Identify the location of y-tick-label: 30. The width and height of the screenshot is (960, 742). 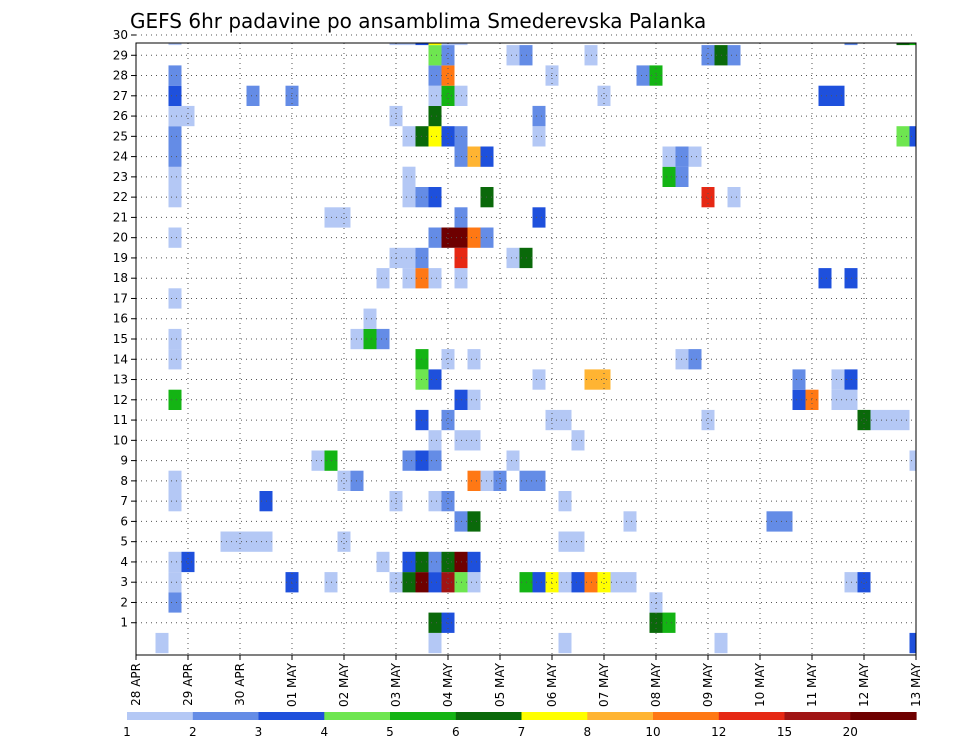
(120, 35).